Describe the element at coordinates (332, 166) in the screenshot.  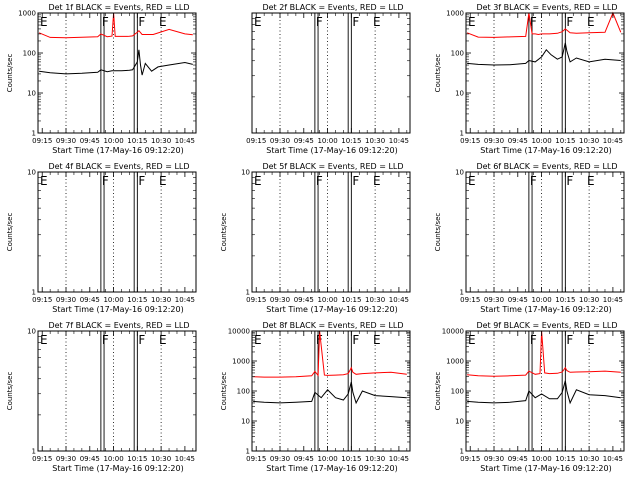
I see `panel-title: Det 5f BLACK = Events, RED = LLD` at that location.